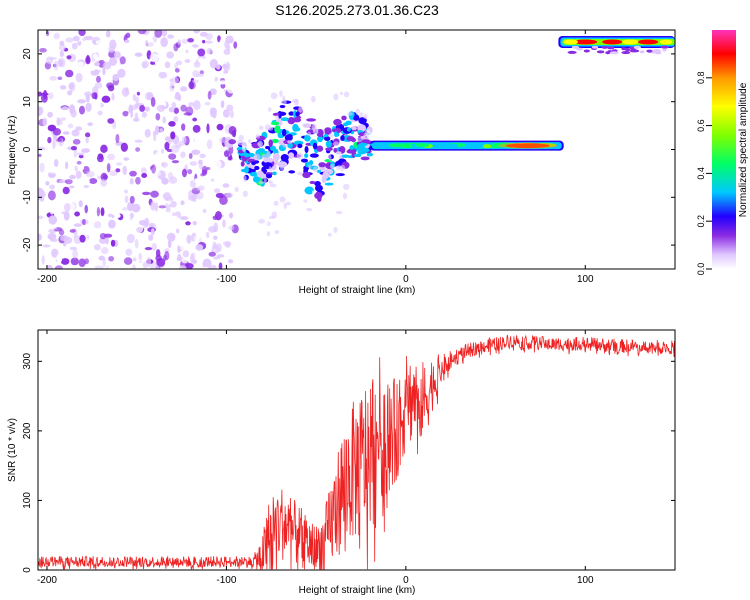  I want to click on alias-peak, so click(612, 42).